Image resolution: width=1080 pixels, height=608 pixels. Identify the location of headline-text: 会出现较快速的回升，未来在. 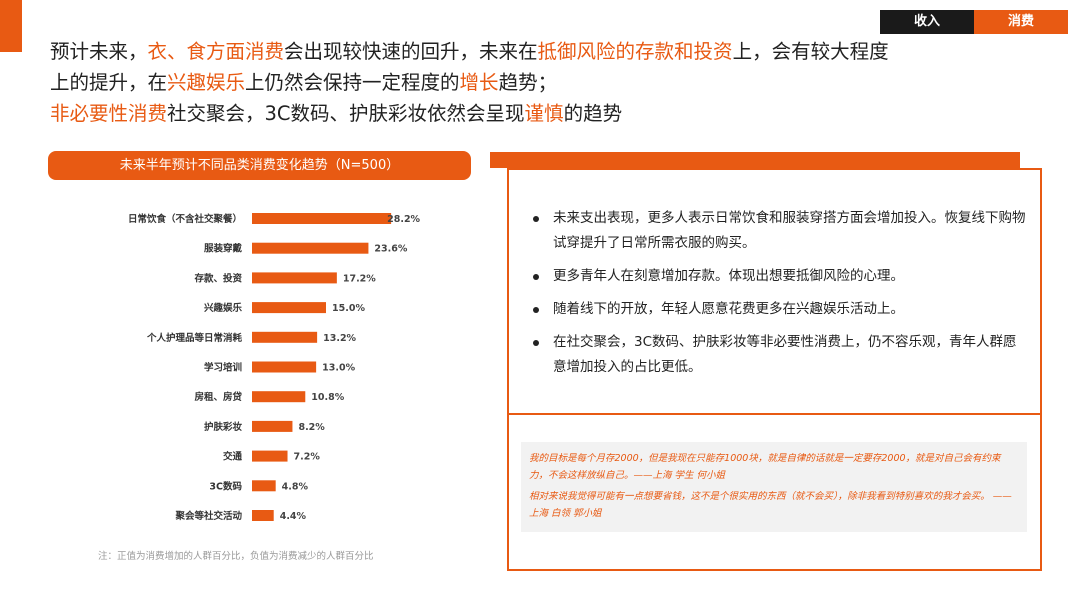
(411, 51).